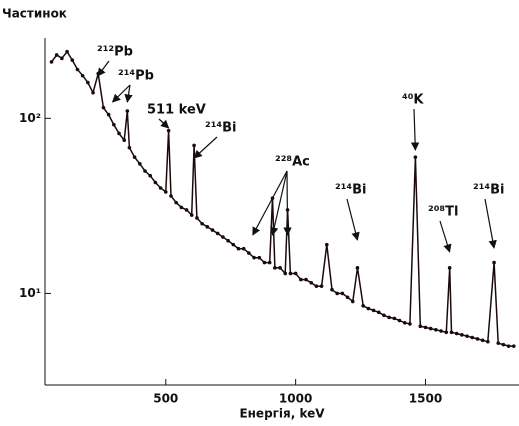 This screenshot has height=426, width=519. Describe the element at coordinates (136, 76) in the screenshot. I see `annotation: ²¹⁴Pb` at that location.